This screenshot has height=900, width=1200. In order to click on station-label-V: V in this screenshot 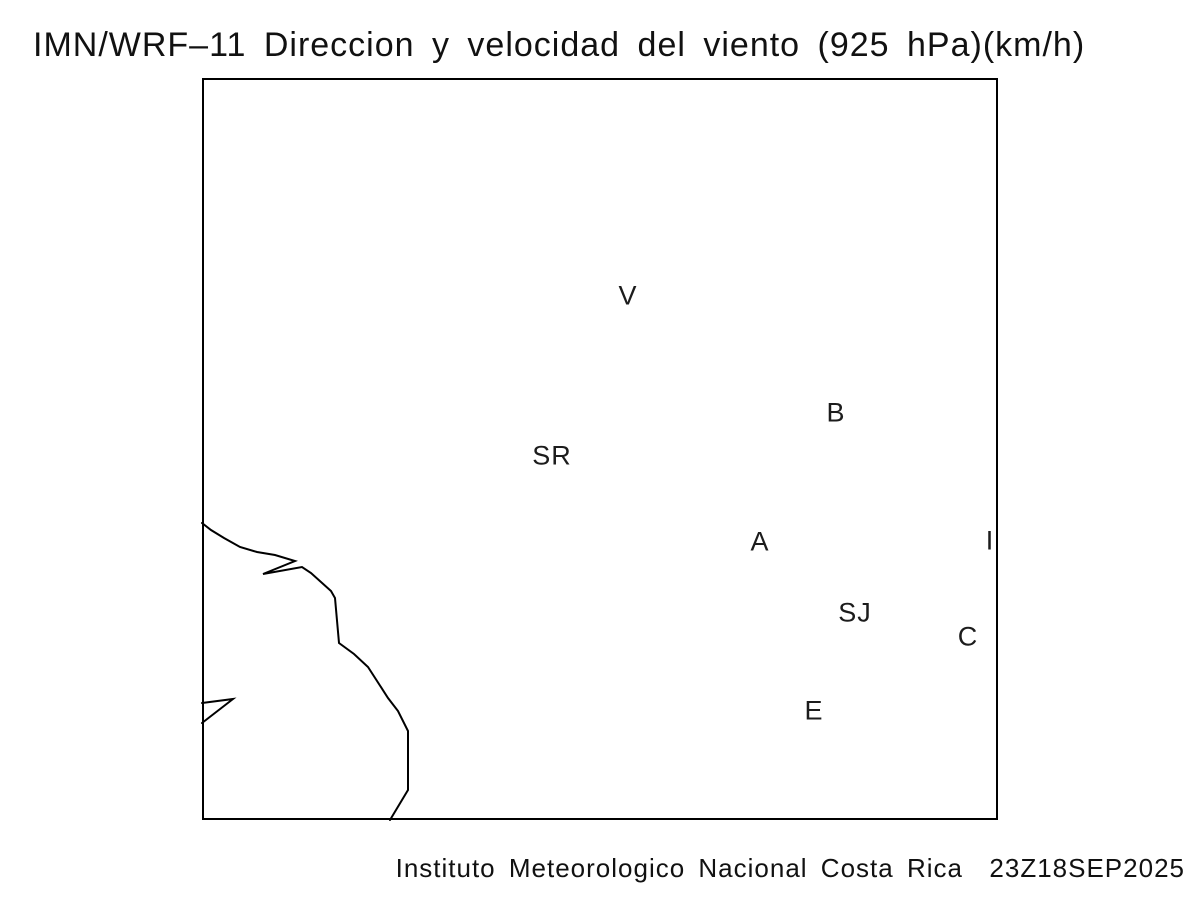, I will do `click(628, 295)`.